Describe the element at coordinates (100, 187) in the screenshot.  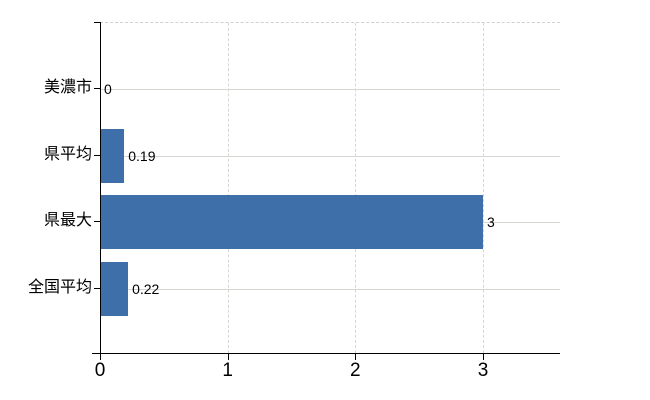
I see `y-axis-line` at that location.